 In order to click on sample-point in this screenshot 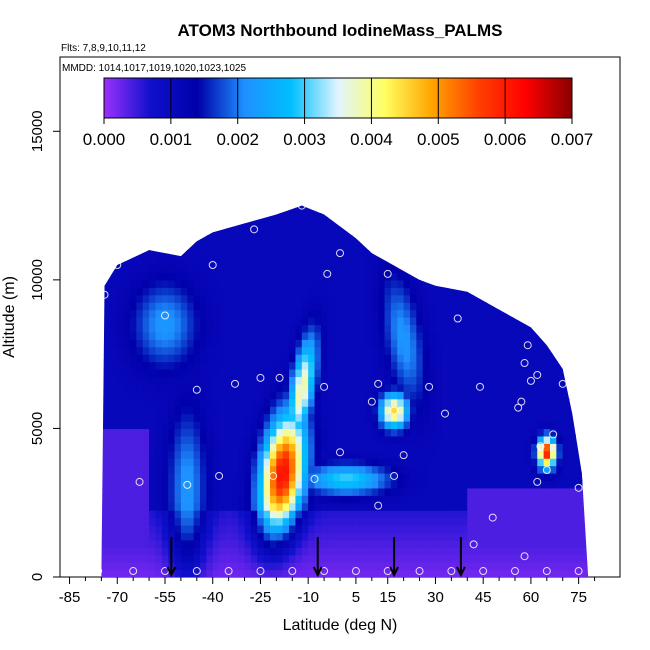, I will do `click(429, 386)`.